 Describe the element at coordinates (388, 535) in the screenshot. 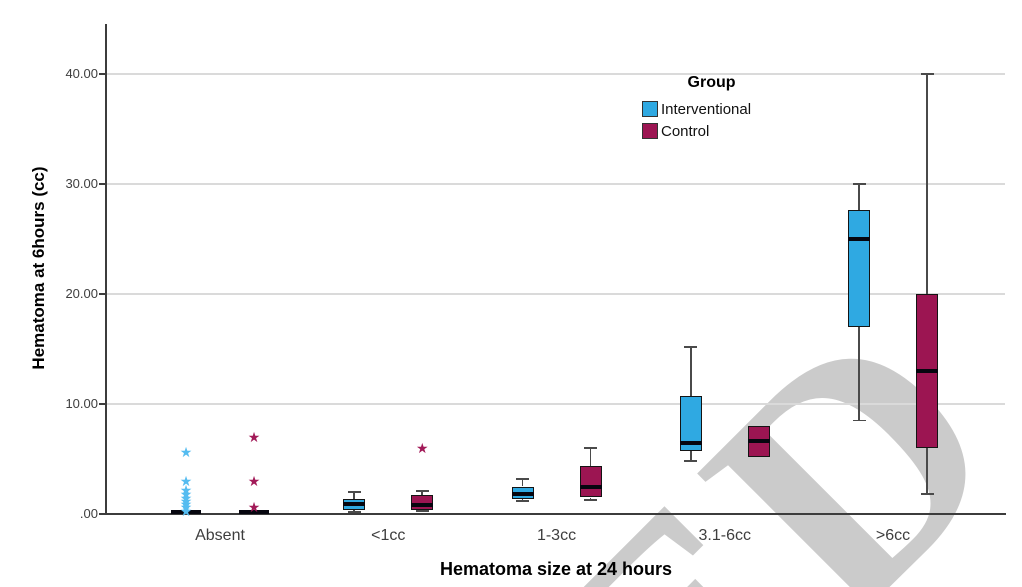

I see `x-tick-label: <1cc` at that location.